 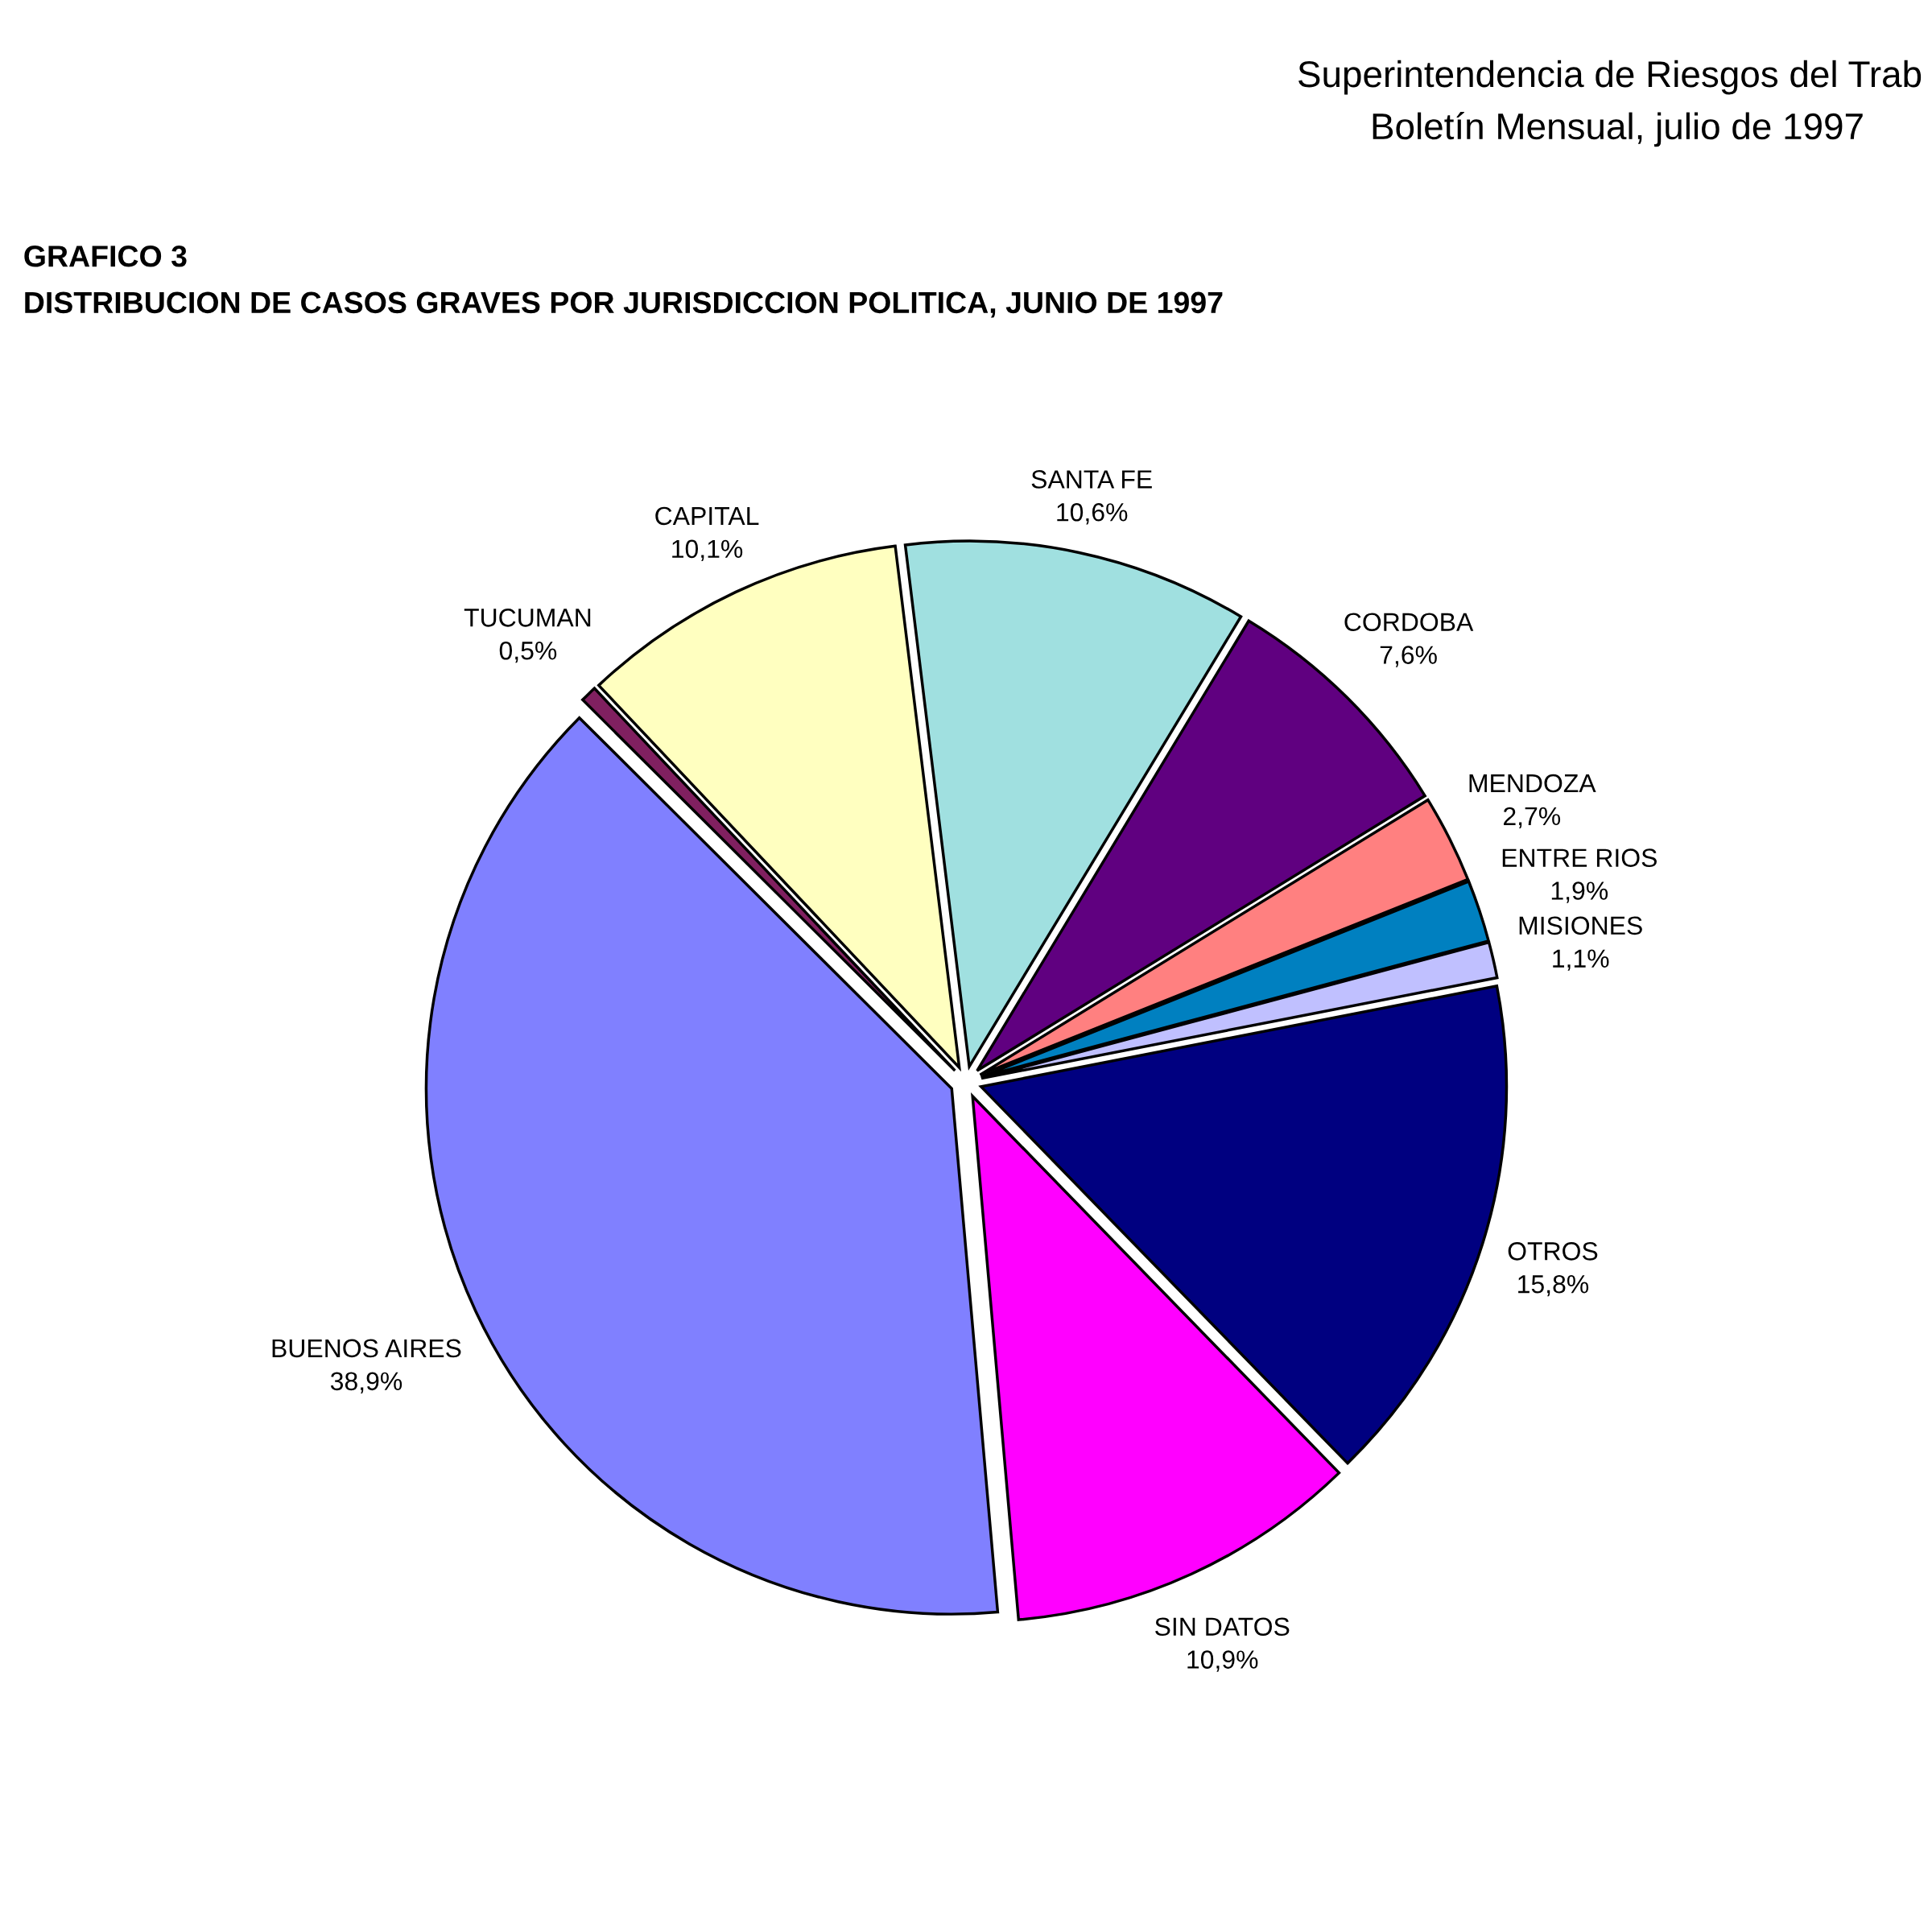 What do you see at coordinates (1579, 857) in the screenshot?
I see `slice-label: ENTRE RIOS` at bounding box center [1579, 857].